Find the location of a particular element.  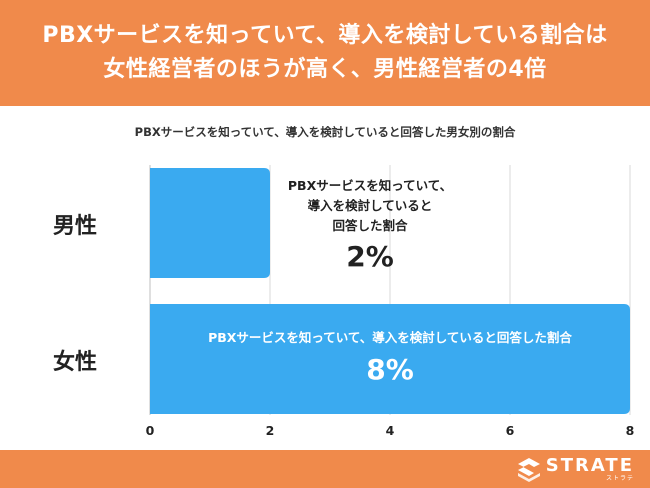

male-bar-caption: PBXサービスを知っていて、 導入を検討していると 回答した割合 is located at coordinates (370, 205).